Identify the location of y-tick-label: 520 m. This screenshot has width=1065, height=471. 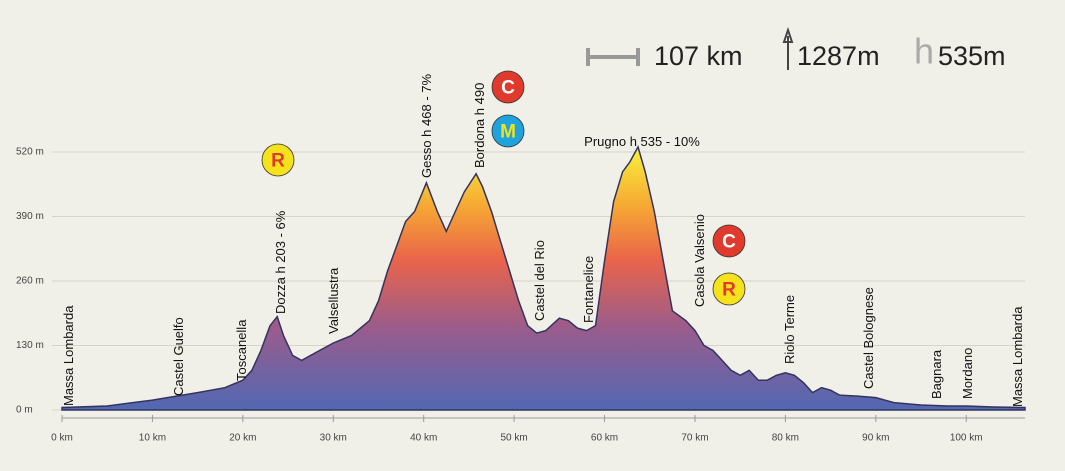
(30, 152).